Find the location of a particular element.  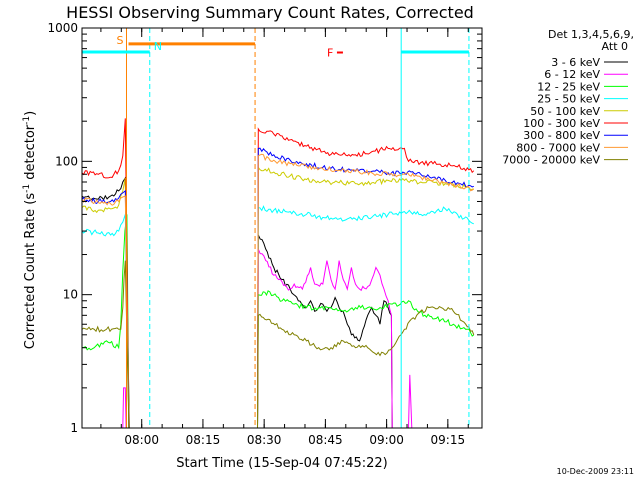

y-axis-label: Corrected Count Rate (s-1 detector-1) is located at coordinates (30, 230).